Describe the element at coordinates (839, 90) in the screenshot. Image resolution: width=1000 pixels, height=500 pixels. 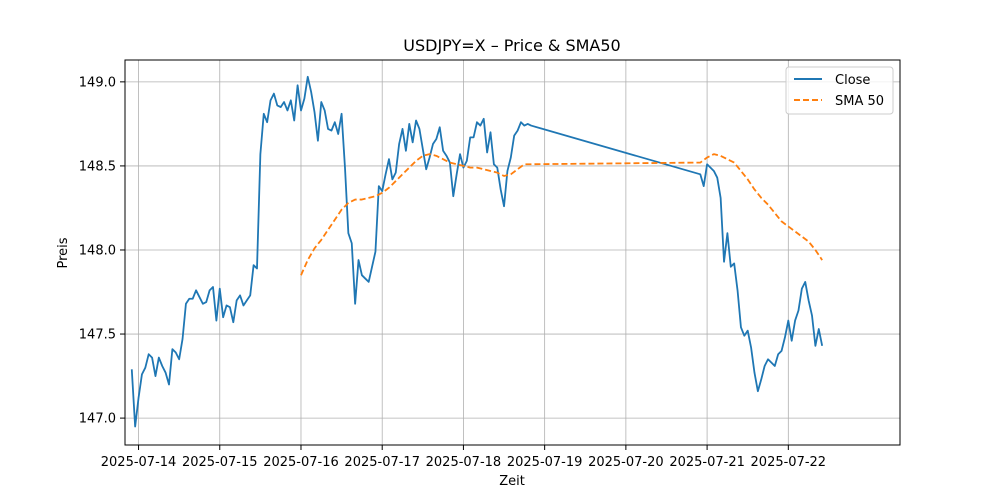
I see `legend: Close SMA 50` at that location.